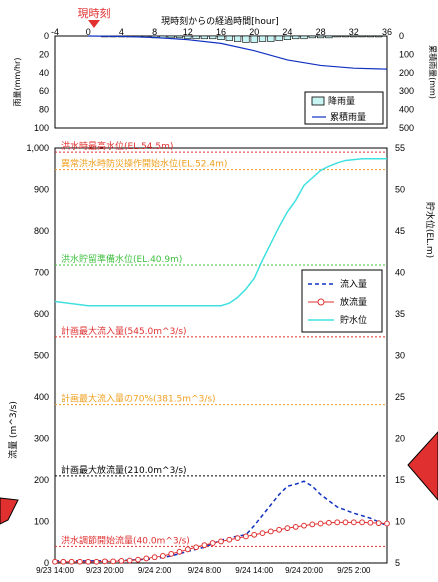 The image size is (438, 582). What do you see at coordinates (400, 522) in the screenshot?
I see `main-right-tick: 10` at bounding box center [400, 522].